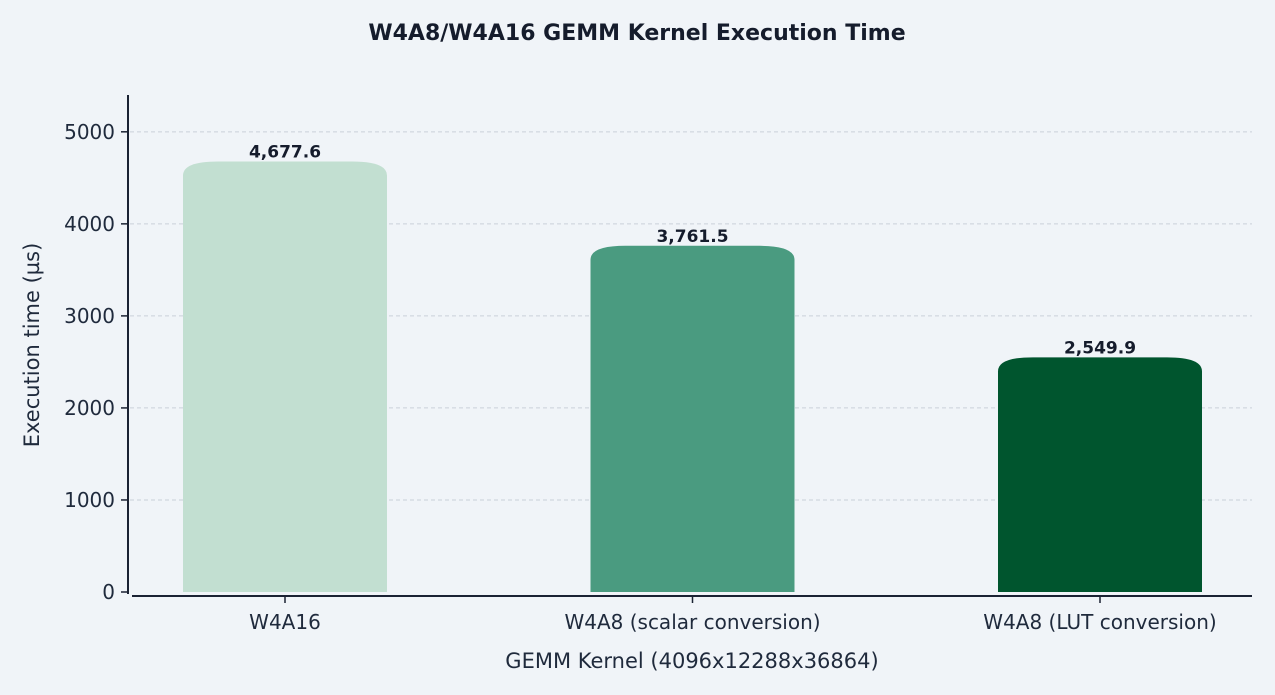  What do you see at coordinates (89, 500) in the screenshot?
I see `y-tick-label-1000: 1000` at bounding box center [89, 500].